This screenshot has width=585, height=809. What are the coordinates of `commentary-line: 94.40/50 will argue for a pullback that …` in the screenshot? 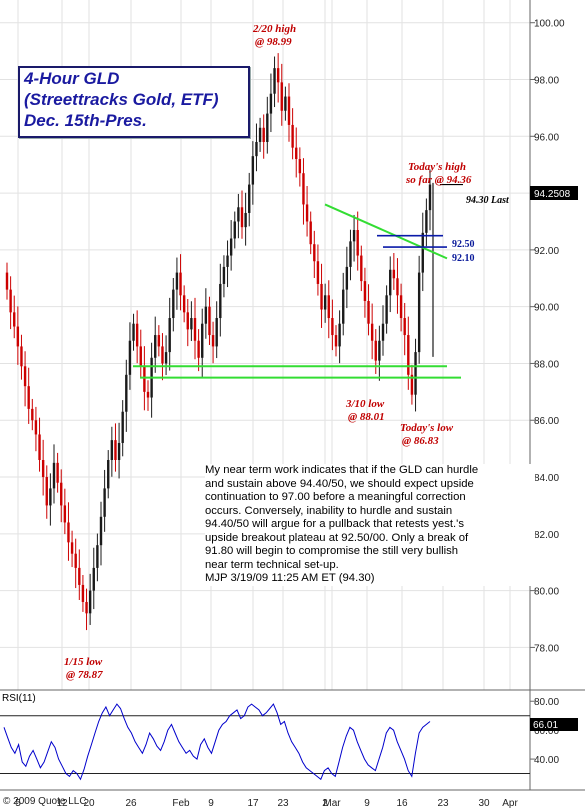 It's located at (334, 524).